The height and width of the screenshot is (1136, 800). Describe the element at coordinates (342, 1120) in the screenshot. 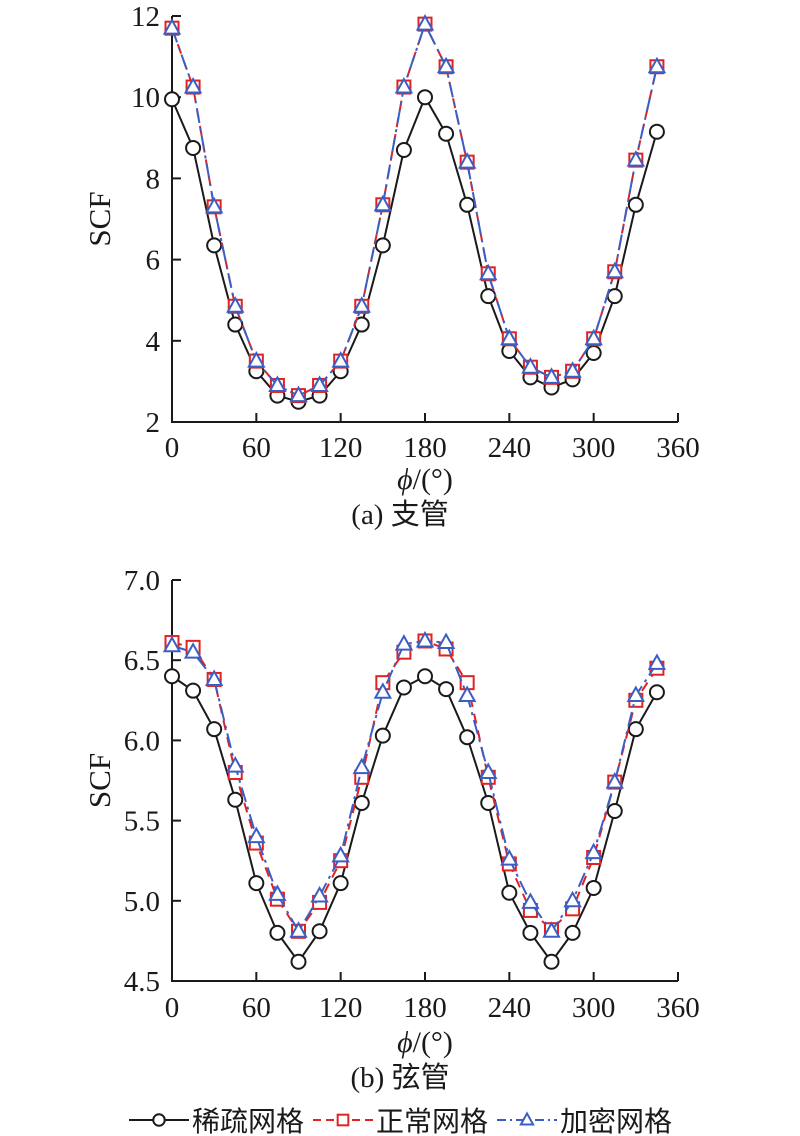

I see `normal-mesh-line-square-icon` at that location.